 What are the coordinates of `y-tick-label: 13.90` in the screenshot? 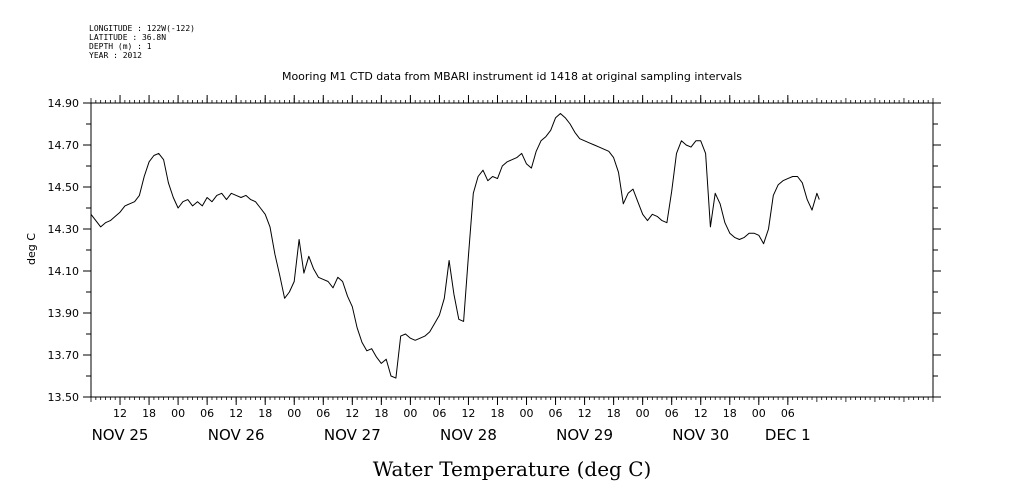 It's located at (64, 313).